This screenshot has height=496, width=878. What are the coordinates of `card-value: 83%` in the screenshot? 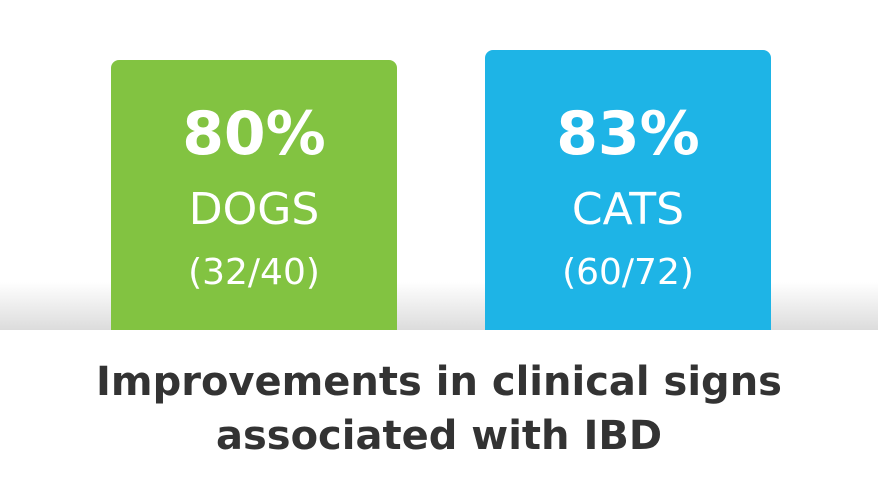 It's located at (628, 134).